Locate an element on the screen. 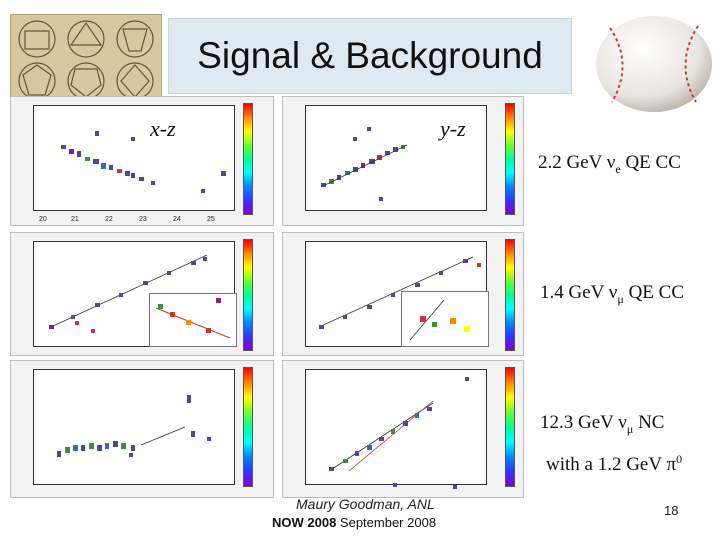 The width and height of the screenshot is (720, 540). svg-text: 21 is located at coordinates (75, 219).